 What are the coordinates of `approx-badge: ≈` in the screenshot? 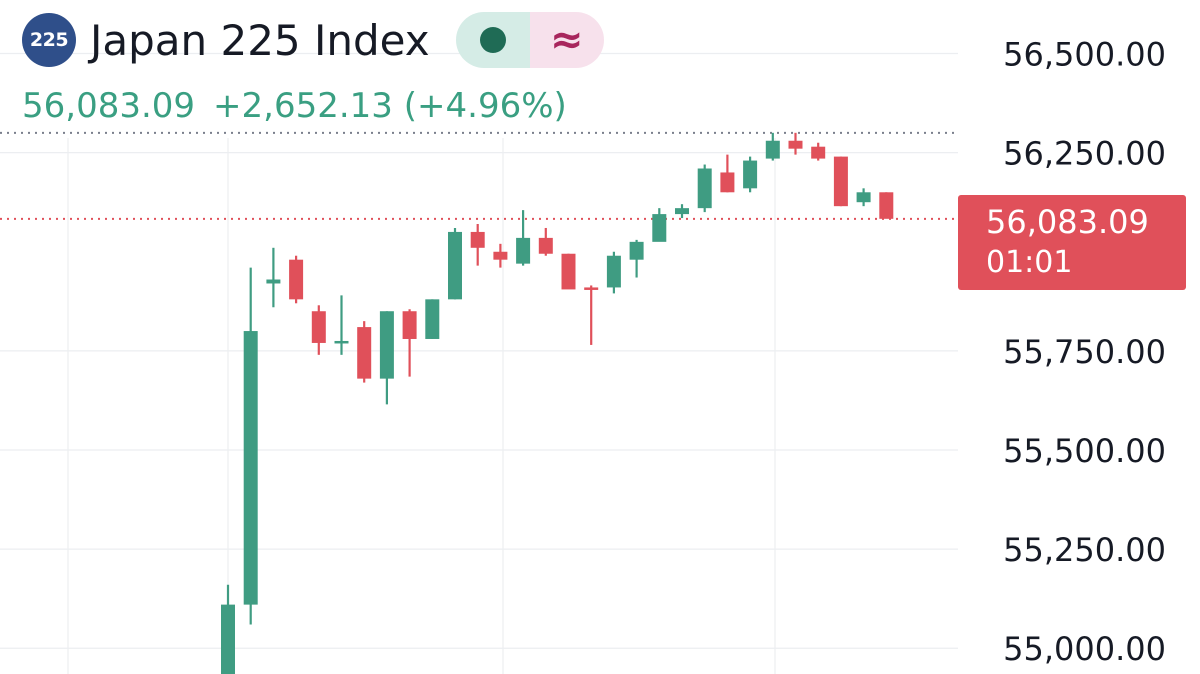 It's located at (566, 40).